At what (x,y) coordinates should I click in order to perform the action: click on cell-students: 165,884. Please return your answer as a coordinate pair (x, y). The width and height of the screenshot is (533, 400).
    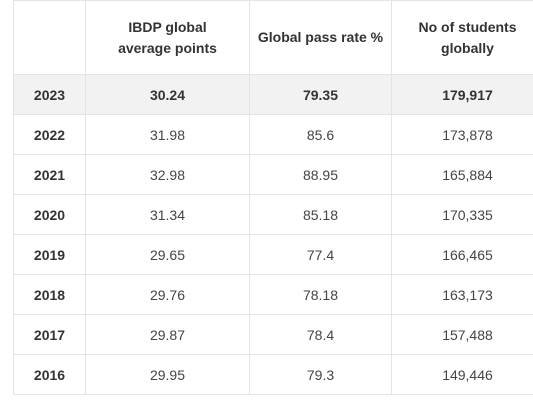
    Looking at the image, I should click on (462, 174).